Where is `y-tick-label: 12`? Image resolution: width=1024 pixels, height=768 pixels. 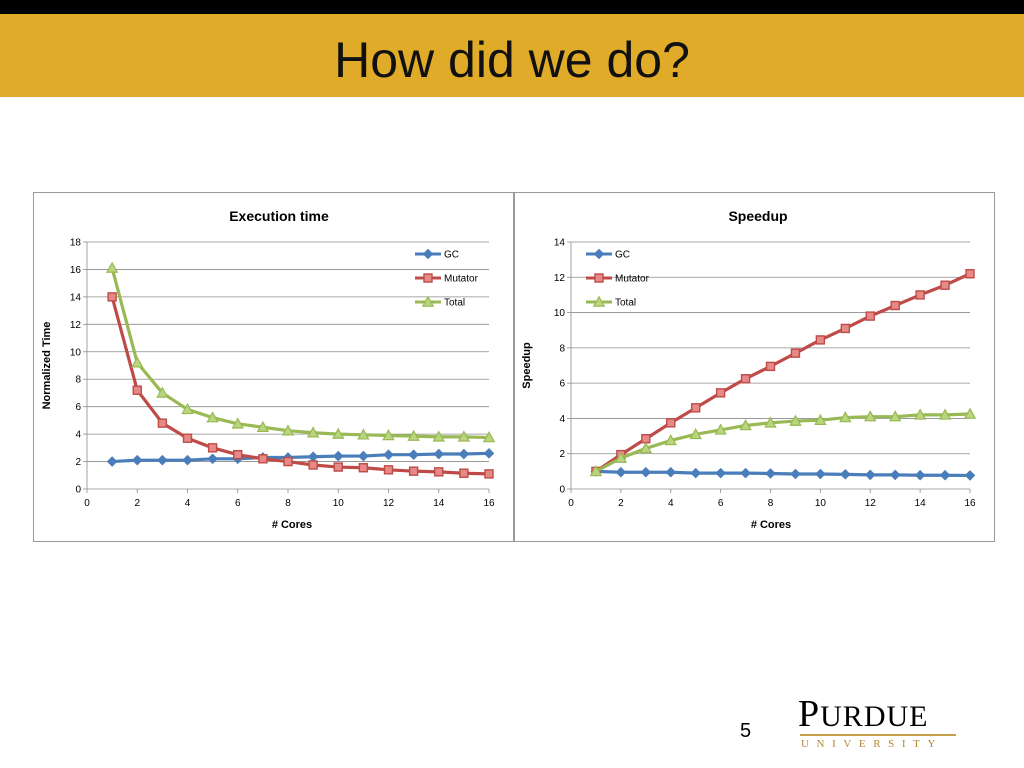
y-tick-label: 12 is located at coordinates (560, 278).